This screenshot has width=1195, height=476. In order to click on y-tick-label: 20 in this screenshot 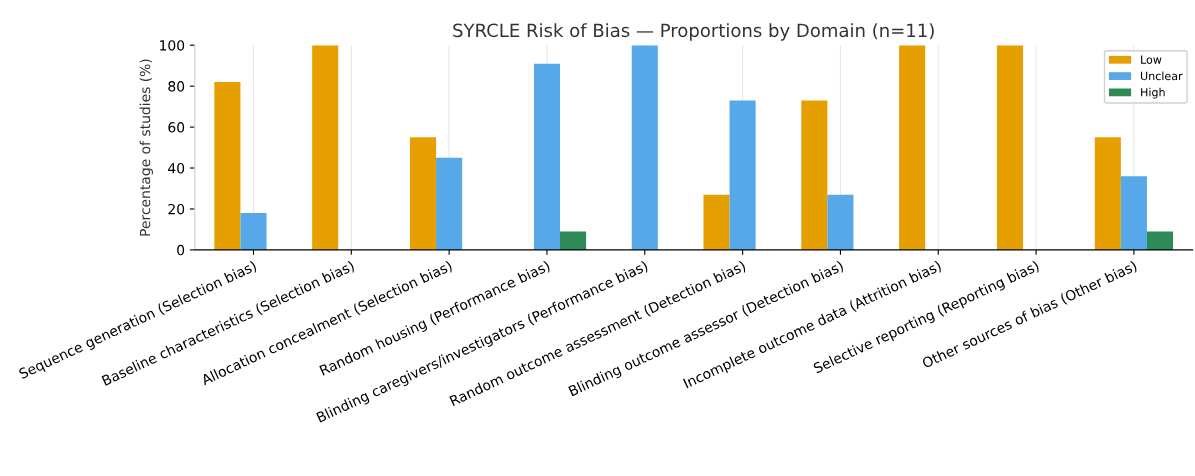, I will do `click(176, 209)`.